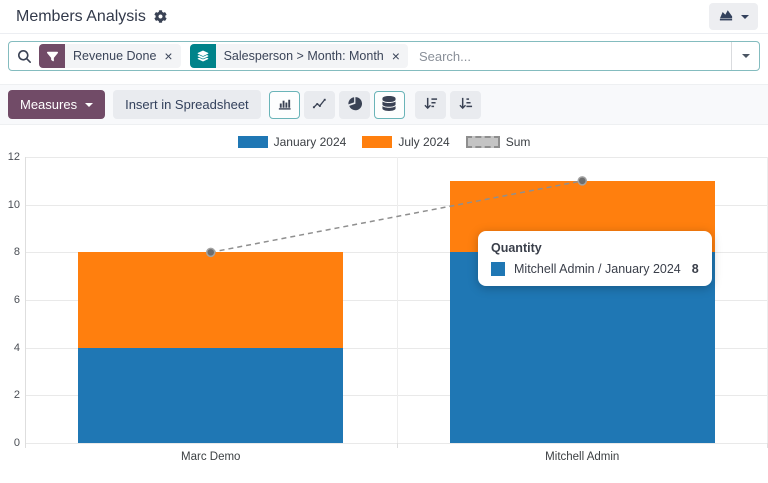  Describe the element at coordinates (726, 16) in the screenshot. I see `area-chart-icon` at that location.